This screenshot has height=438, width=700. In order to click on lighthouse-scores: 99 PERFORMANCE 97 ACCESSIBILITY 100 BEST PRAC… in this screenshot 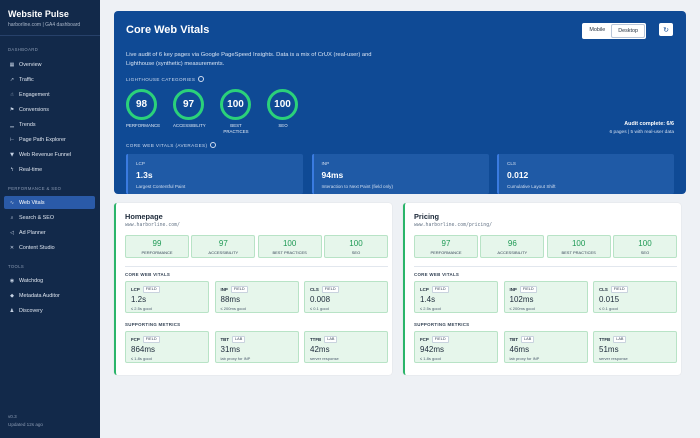, I will do `click(256, 246)`.